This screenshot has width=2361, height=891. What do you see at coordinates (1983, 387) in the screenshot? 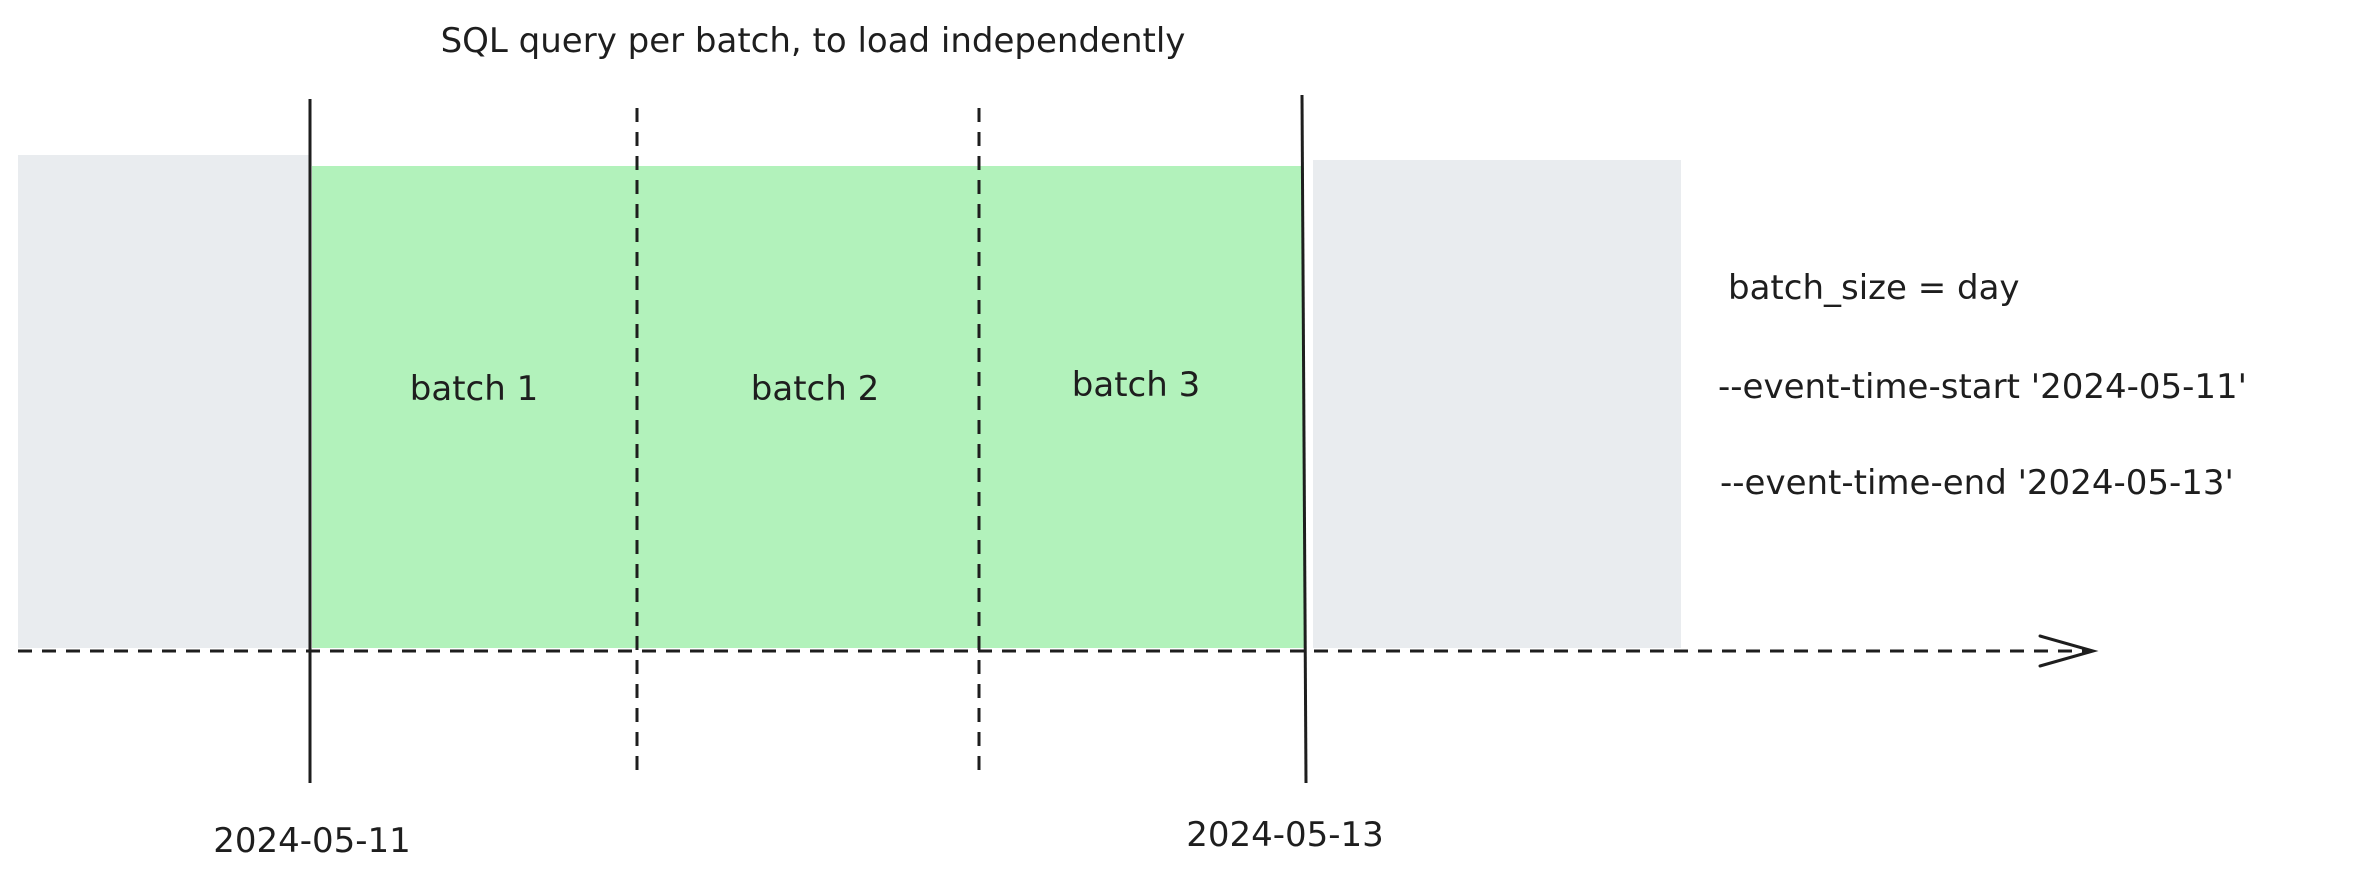
I see `event-time-start-text: --event-time-start '2024-05-11'` at bounding box center [1983, 387].